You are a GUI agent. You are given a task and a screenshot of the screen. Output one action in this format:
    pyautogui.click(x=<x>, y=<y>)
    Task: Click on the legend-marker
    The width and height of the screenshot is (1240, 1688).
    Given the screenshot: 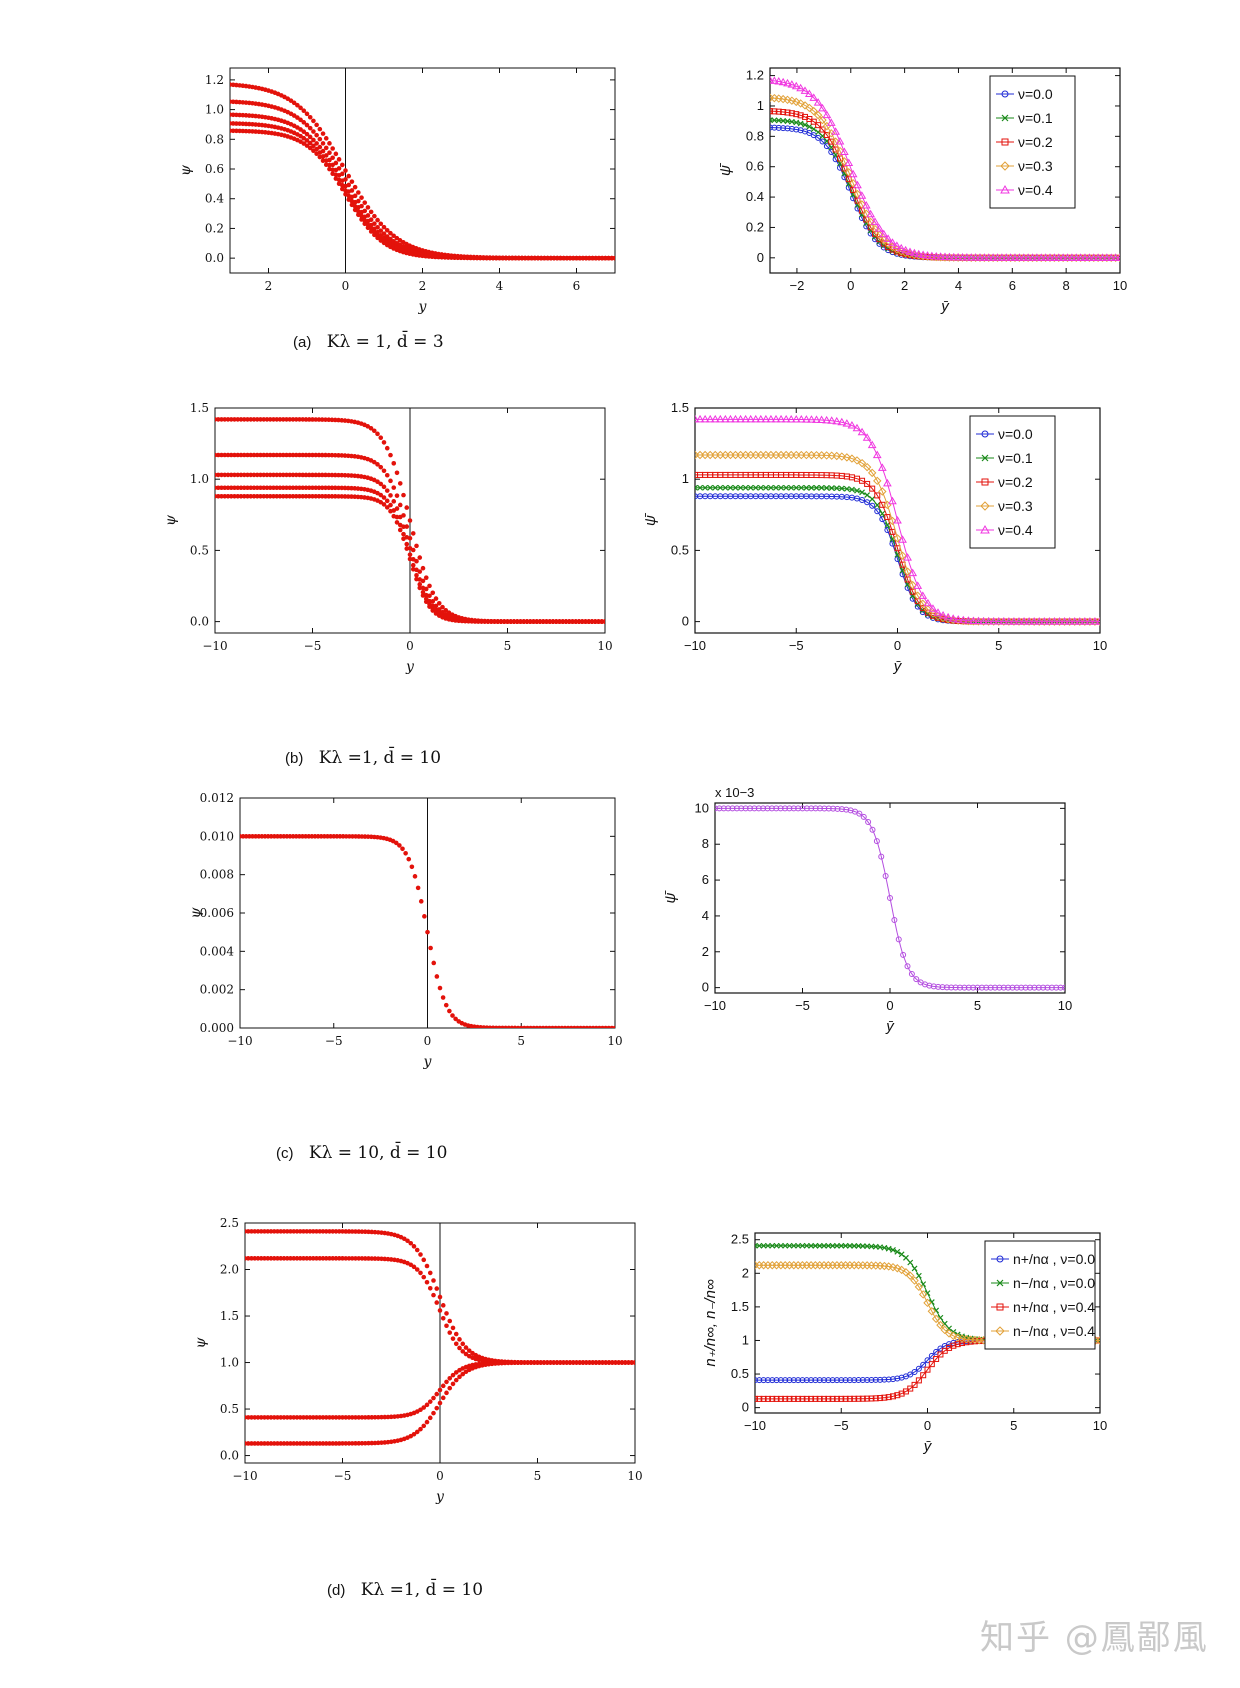 What is the action you would take?
    pyautogui.click(x=1005, y=166)
    